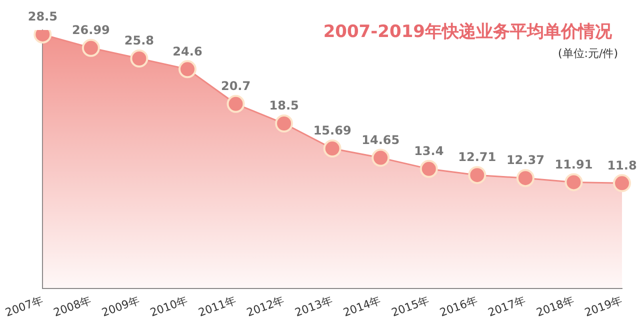 The image size is (640, 326). Describe the element at coordinates (507, 307) in the screenshot. I see `x-tick-label: 2017年` at that location.